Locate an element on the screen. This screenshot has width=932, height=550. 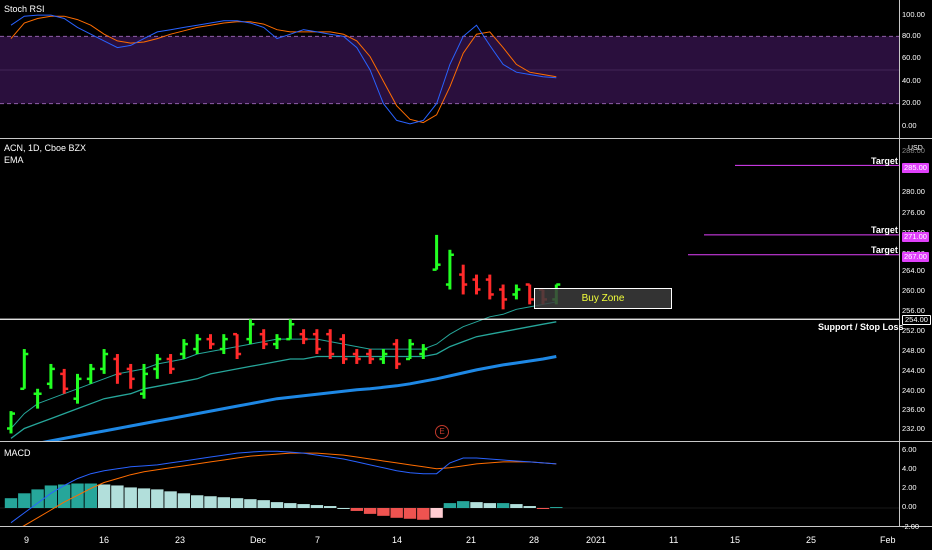
stoch-d-line is located at coordinates (283, 69).